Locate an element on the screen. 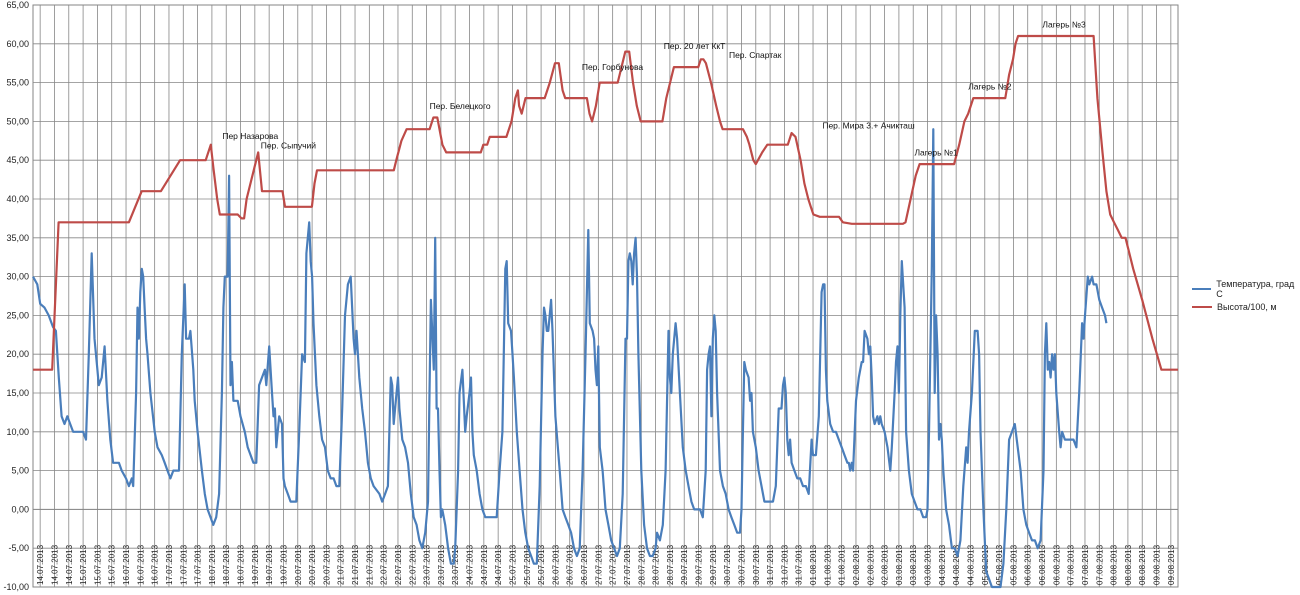 The width and height of the screenshot is (1300, 595). y-tick-label: -5,00 is located at coordinates (18, 548).